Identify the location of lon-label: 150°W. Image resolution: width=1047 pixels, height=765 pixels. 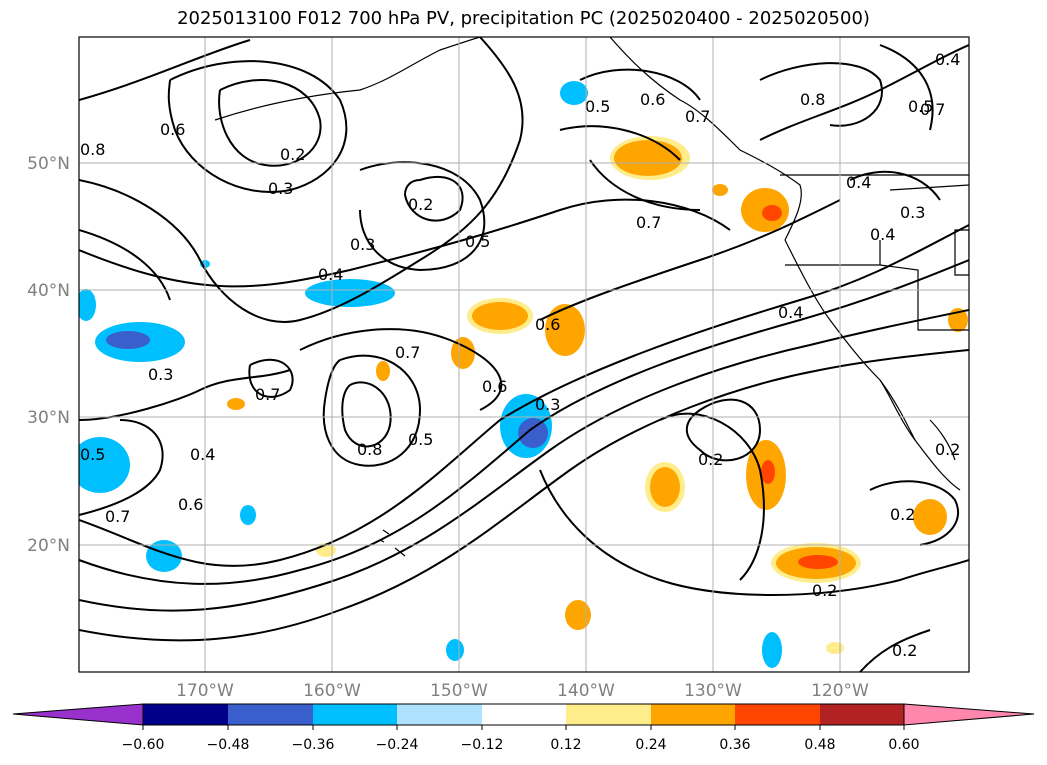
(459, 691).